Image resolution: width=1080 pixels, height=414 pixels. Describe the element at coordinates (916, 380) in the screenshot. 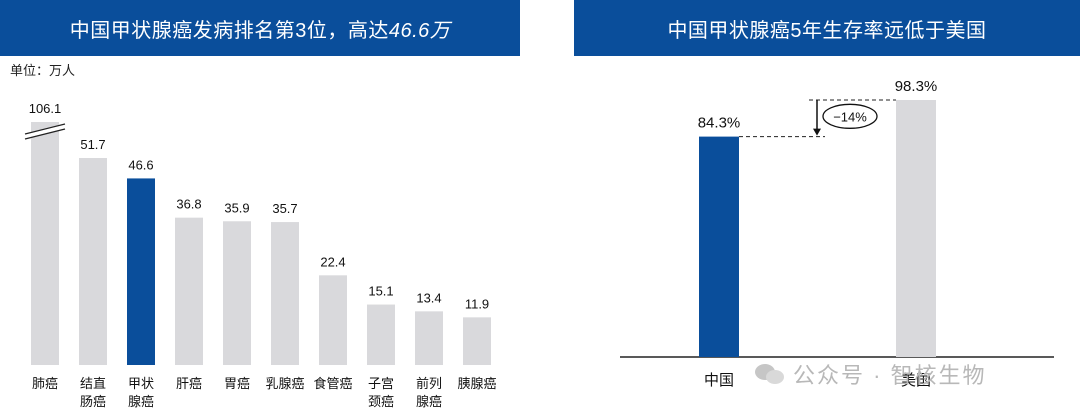

I see `category-label-1: 美国` at that location.